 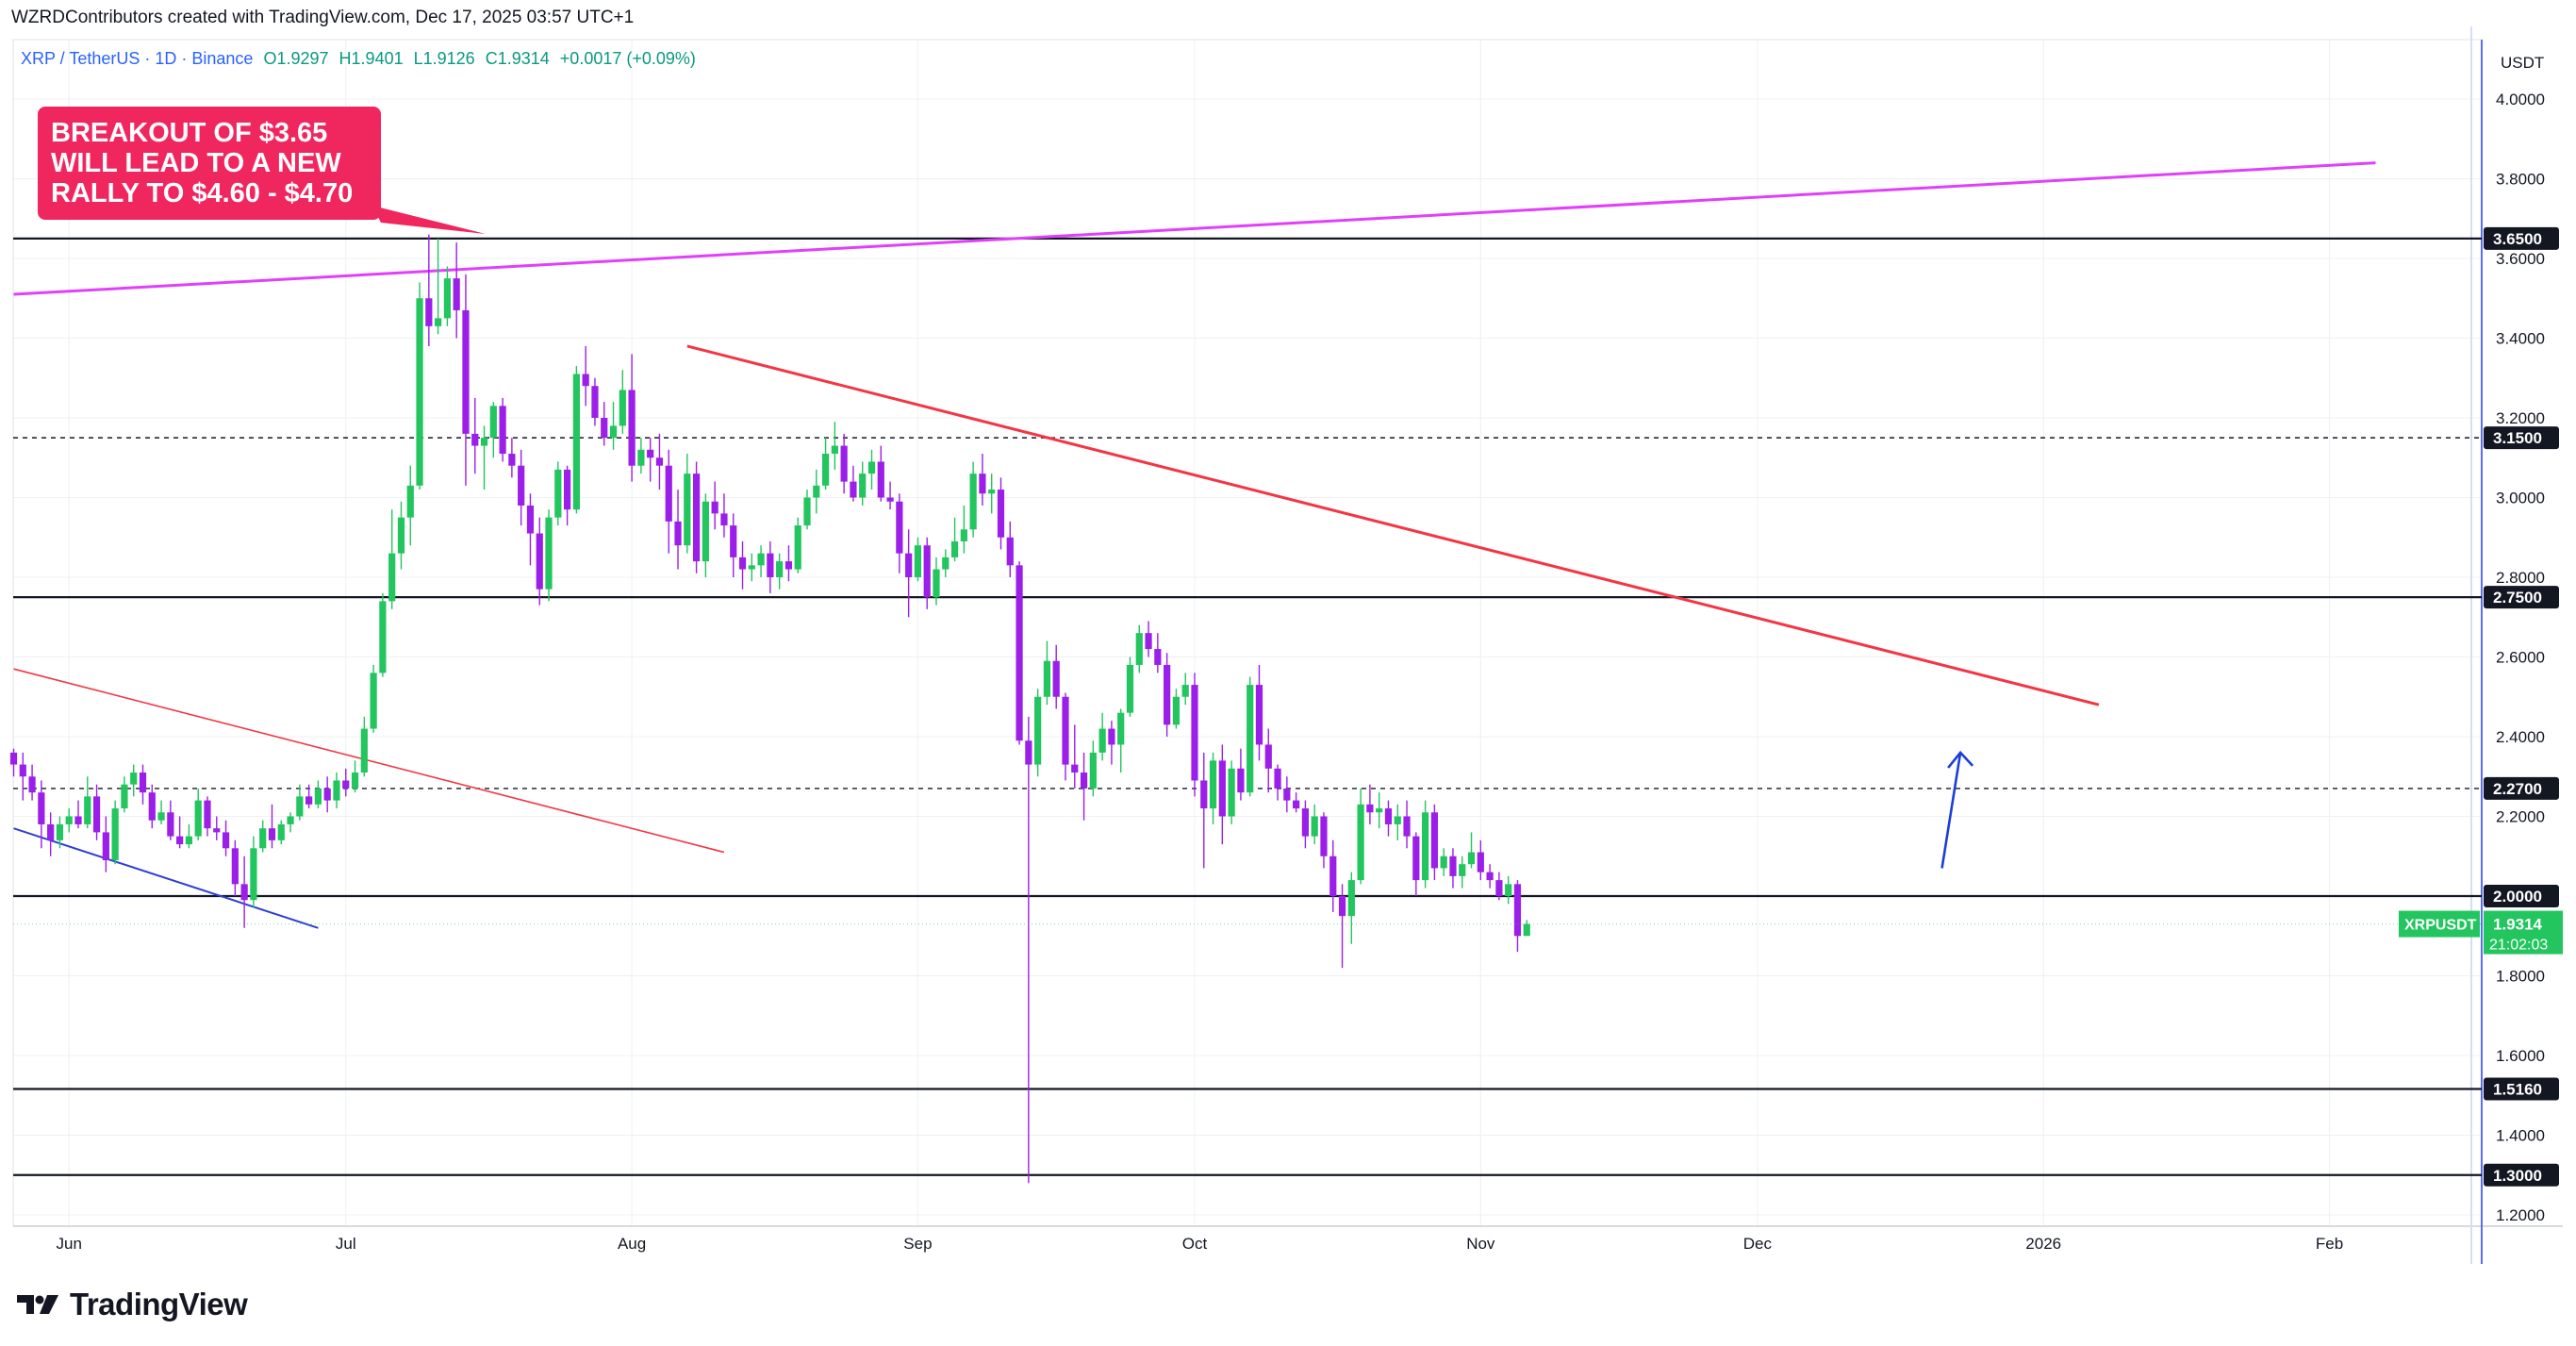 What do you see at coordinates (68, 1244) in the screenshot?
I see `time-tick-label: Jun` at bounding box center [68, 1244].